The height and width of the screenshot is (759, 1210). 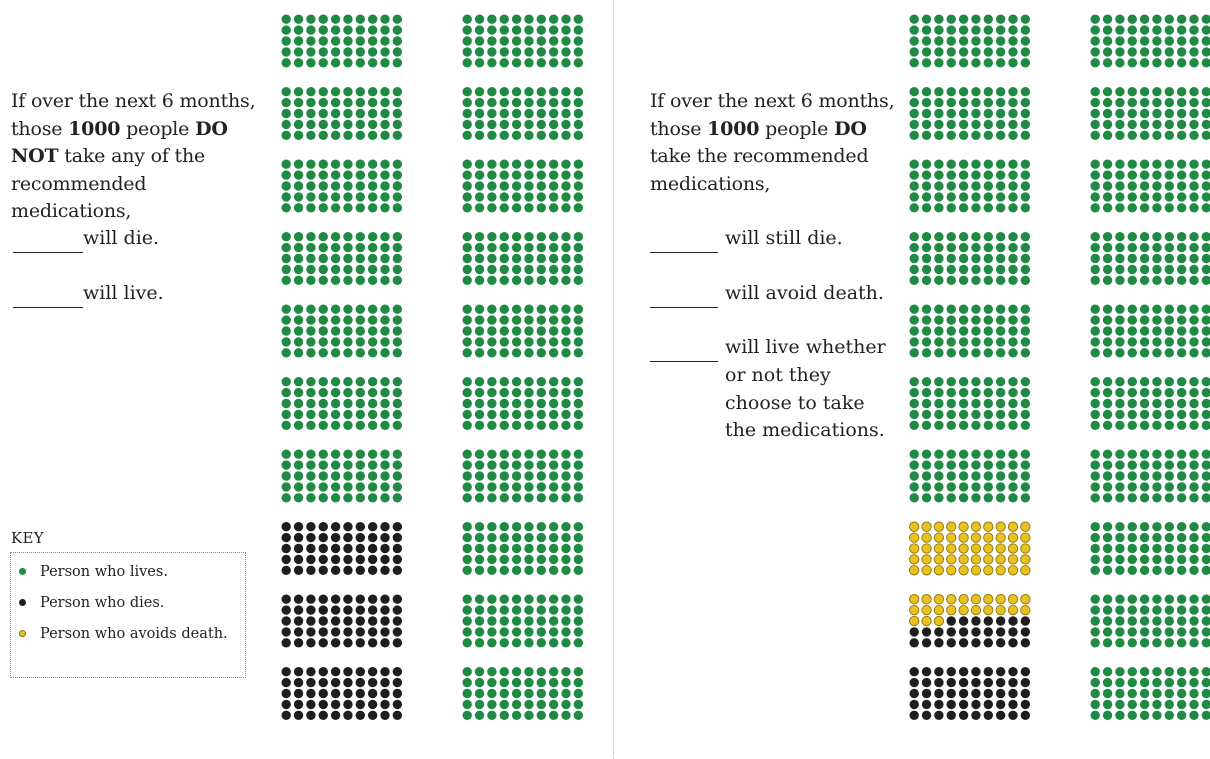 What do you see at coordinates (684, 293) in the screenshot?
I see `will-avoid-death-blank` at bounding box center [684, 293].